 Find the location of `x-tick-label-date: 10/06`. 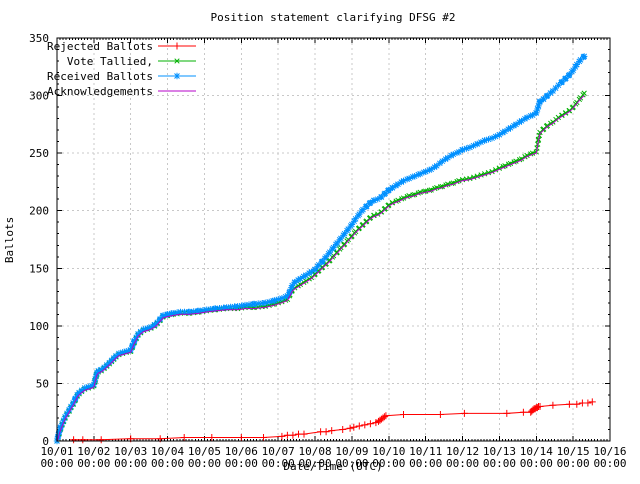

x-tick-label-date: 10/06 is located at coordinates (241, 451).